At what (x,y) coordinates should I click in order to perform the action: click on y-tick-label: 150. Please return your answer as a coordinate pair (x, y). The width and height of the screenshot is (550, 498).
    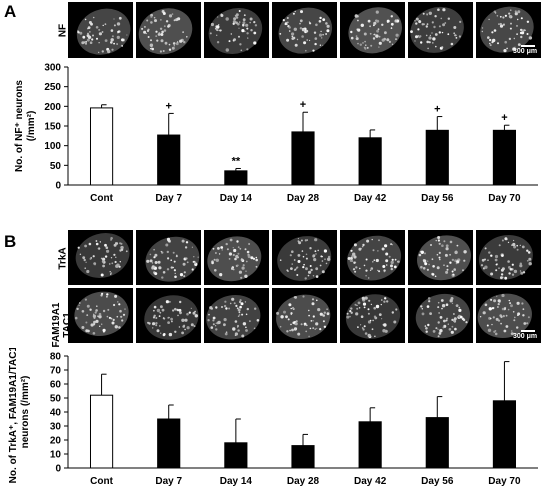
    Looking at the image, I should click on (52, 127).